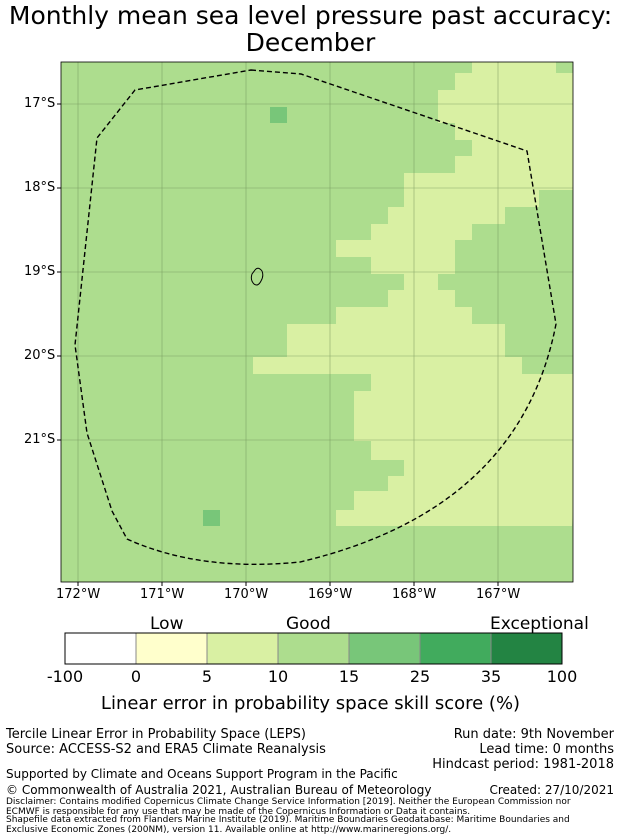  What do you see at coordinates (40, 355) in the screenshot?
I see `lat-label: 20°S` at bounding box center [40, 355].